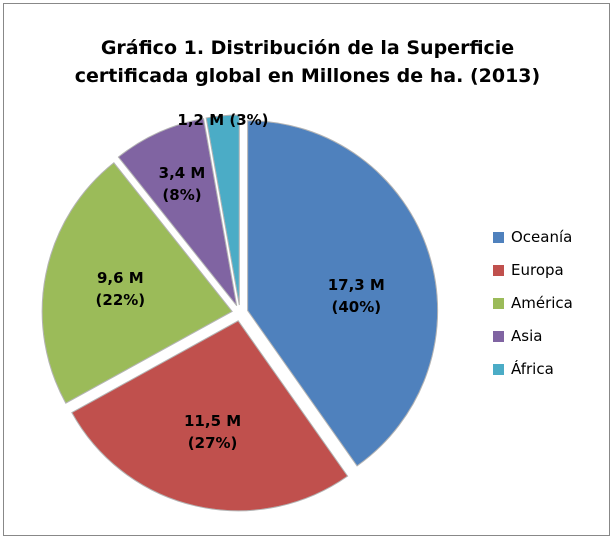 The width and height of the screenshot is (615, 541). I want to click on legend-label: América, so click(542, 303).